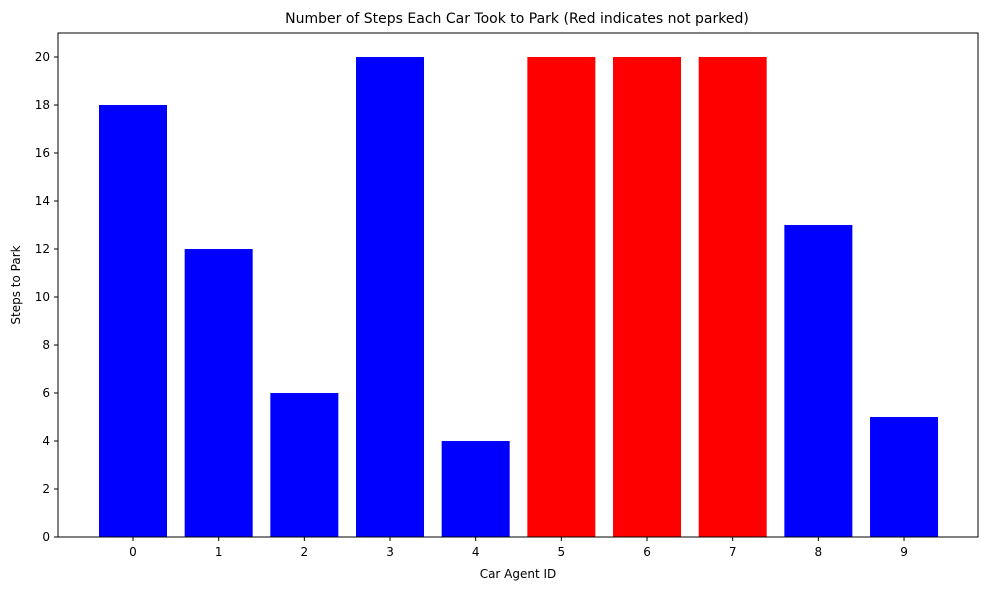 The height and width of the screenshot is (590, 989). Describe the element at coordinates (46, 393) in the screenshot. I see `y-tick-label: 6` at that location.